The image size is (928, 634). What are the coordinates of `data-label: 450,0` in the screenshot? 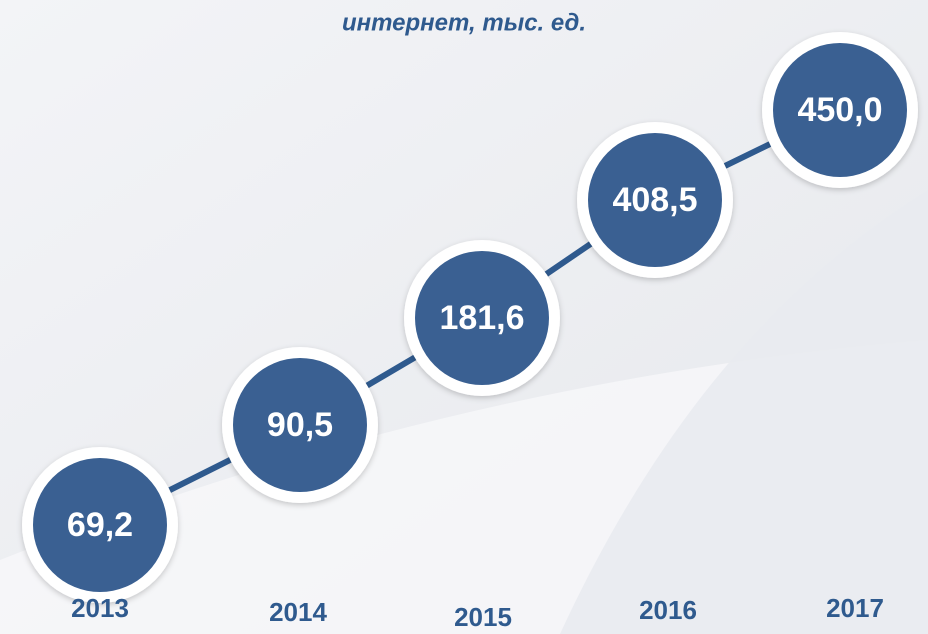 It's located at (839, 110).